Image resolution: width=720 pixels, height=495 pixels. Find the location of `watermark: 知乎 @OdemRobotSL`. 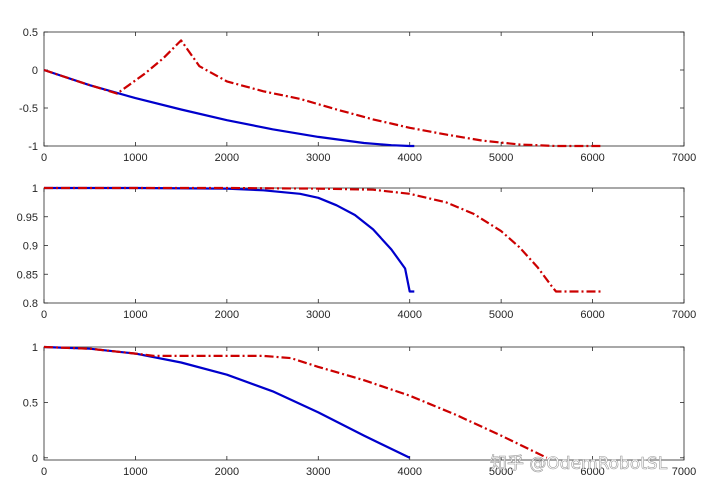

watermark: 知乎 @OdemRobotSL is located at coordinates (579, 464).